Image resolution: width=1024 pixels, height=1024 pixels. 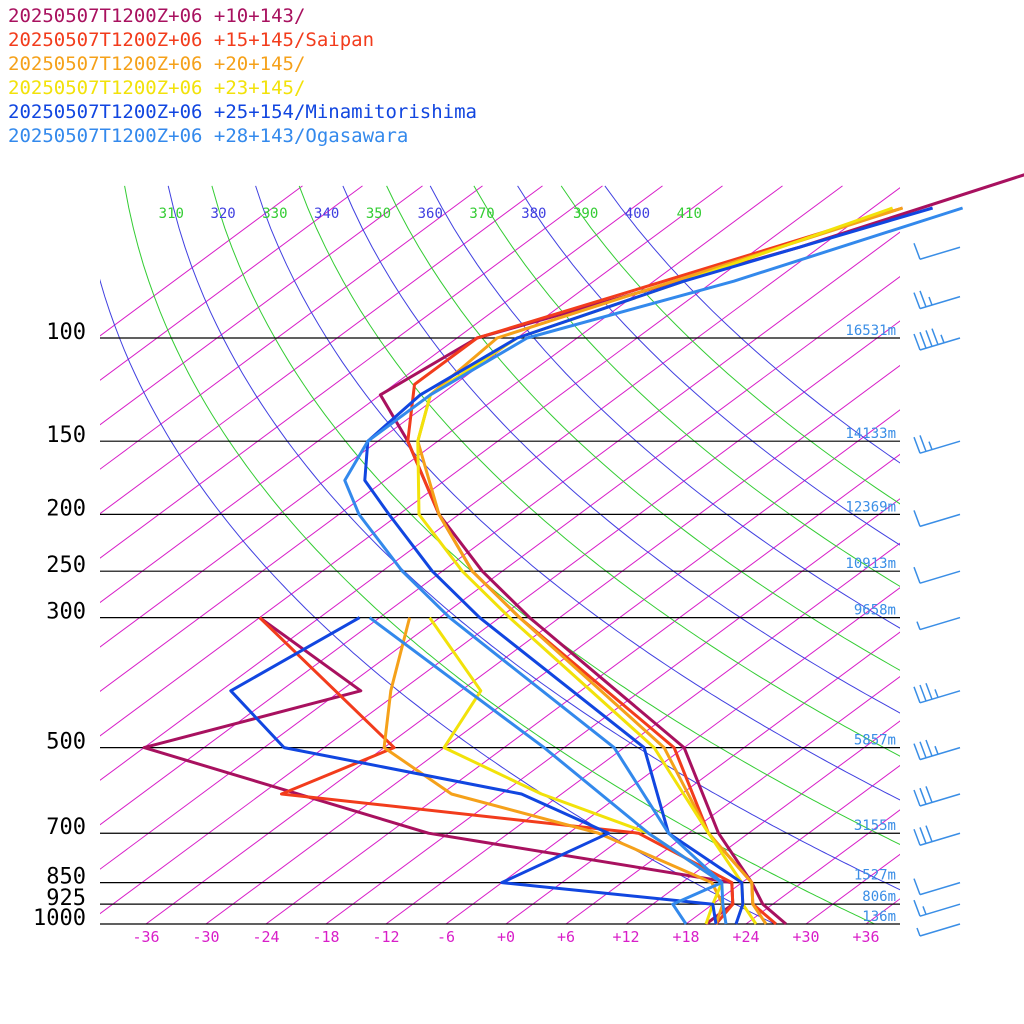 I want to click on legend-entry: 20250507T1200Z+06 +15+145/Saipan, so click(x=191, y=40).